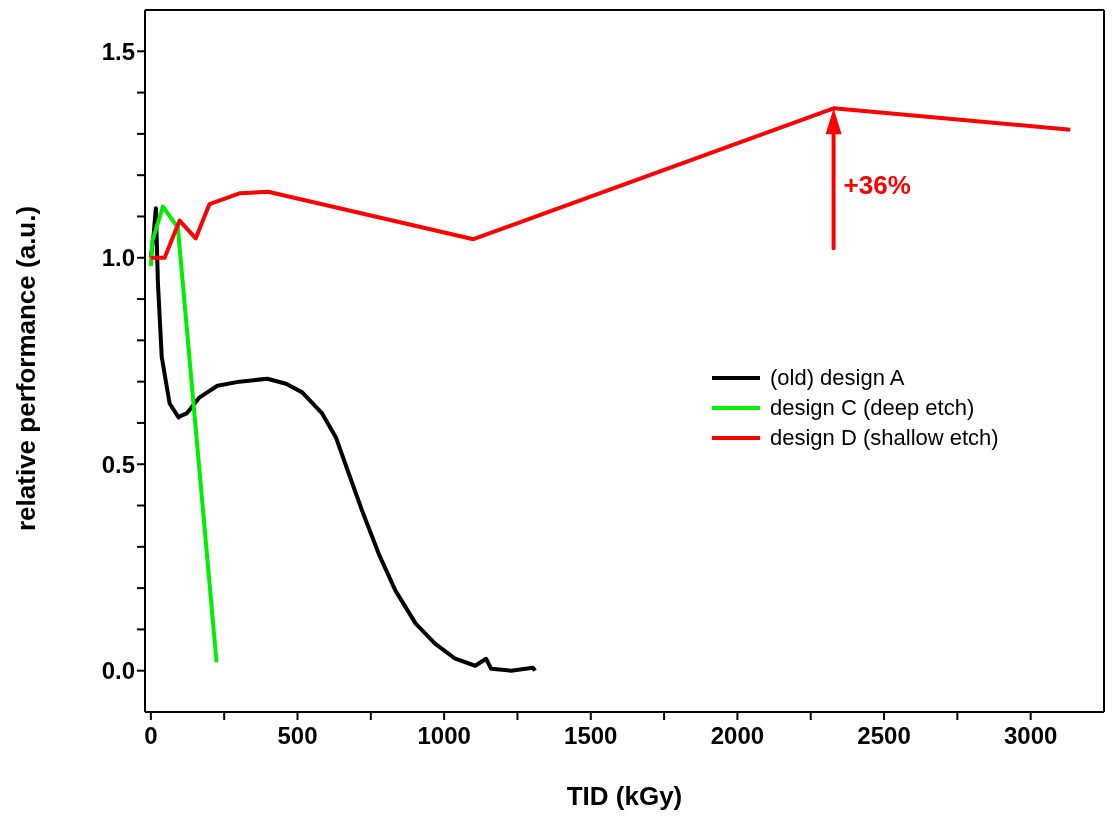 Image resolution: width=1114 pixels, height=819 pixels. I want to click on y-tick-label: 0.5, so click(118, 464).